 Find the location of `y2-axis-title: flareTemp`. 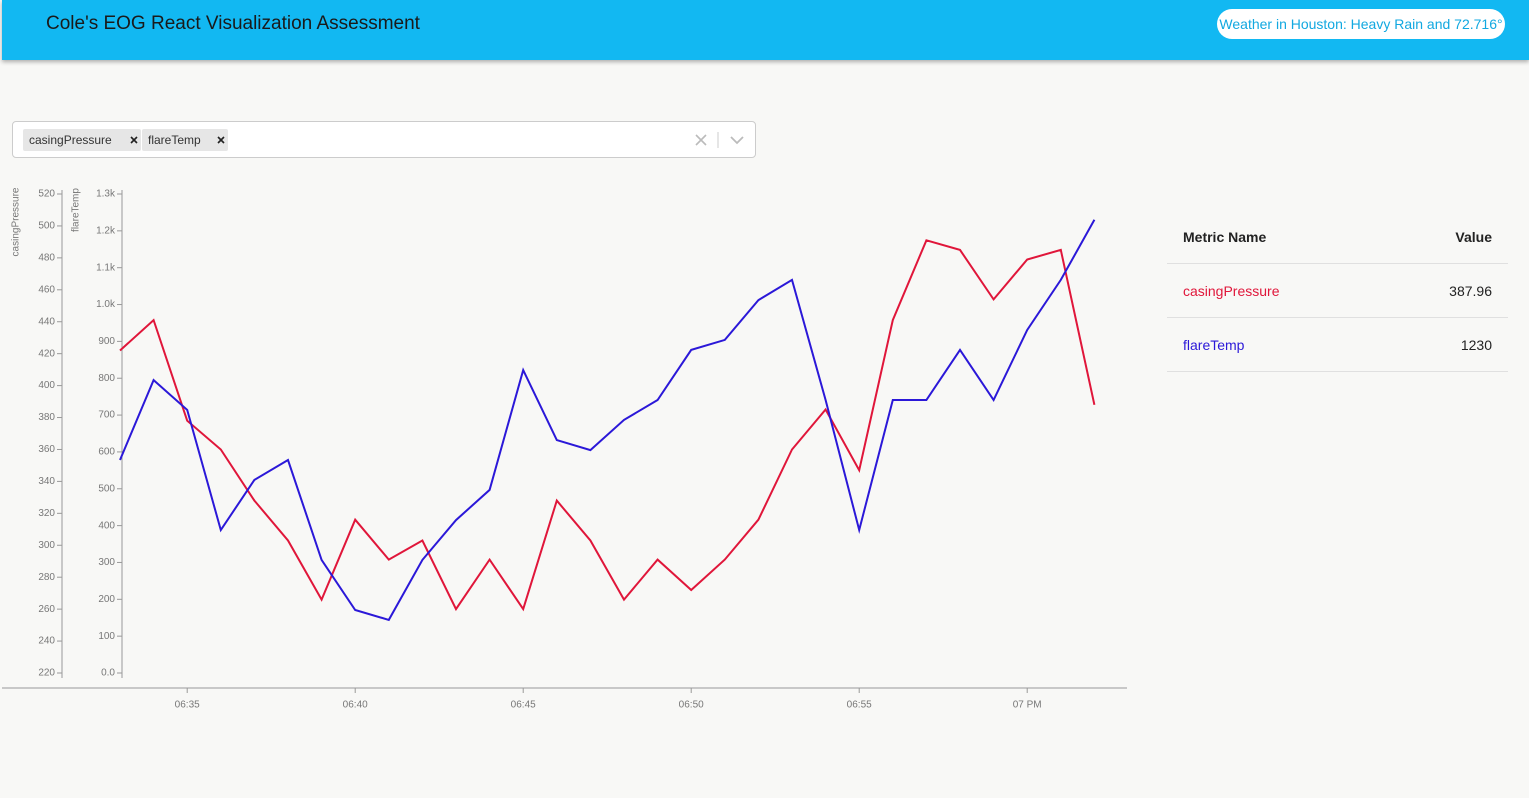

y2-axis-title: flareTemp is located at coordinates (76, 210).